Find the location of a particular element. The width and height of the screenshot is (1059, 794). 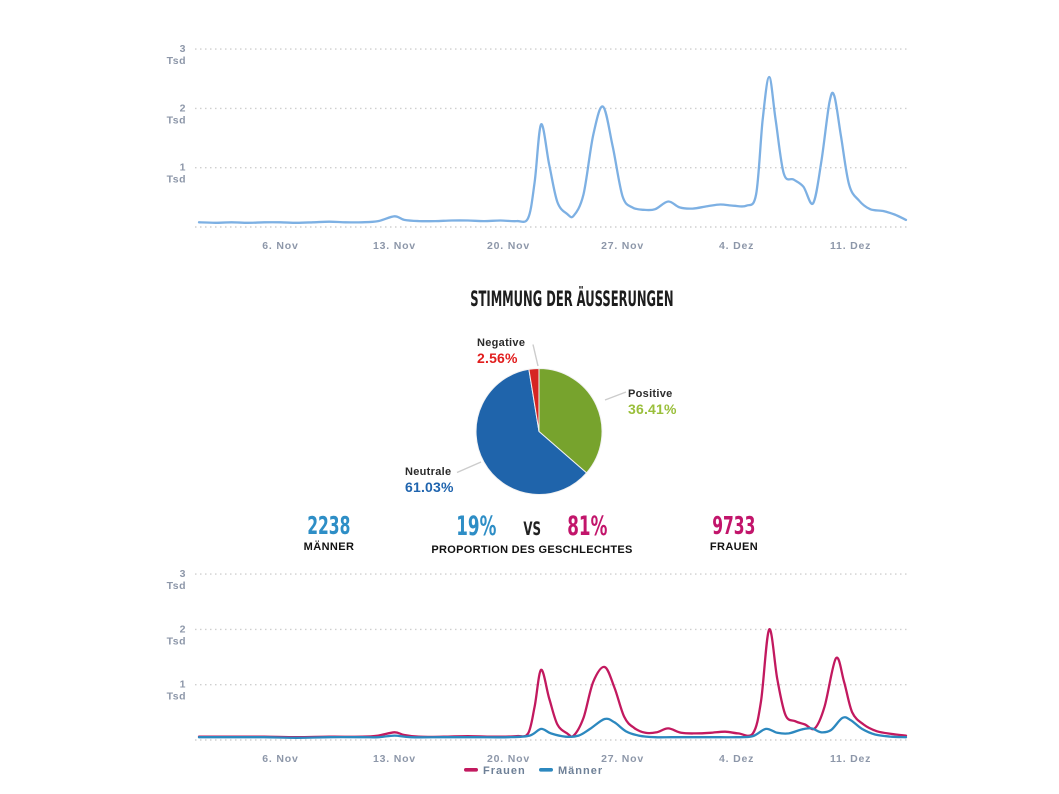

women-stat: 9733 FRAUEN is located at coordinates (734, 532).